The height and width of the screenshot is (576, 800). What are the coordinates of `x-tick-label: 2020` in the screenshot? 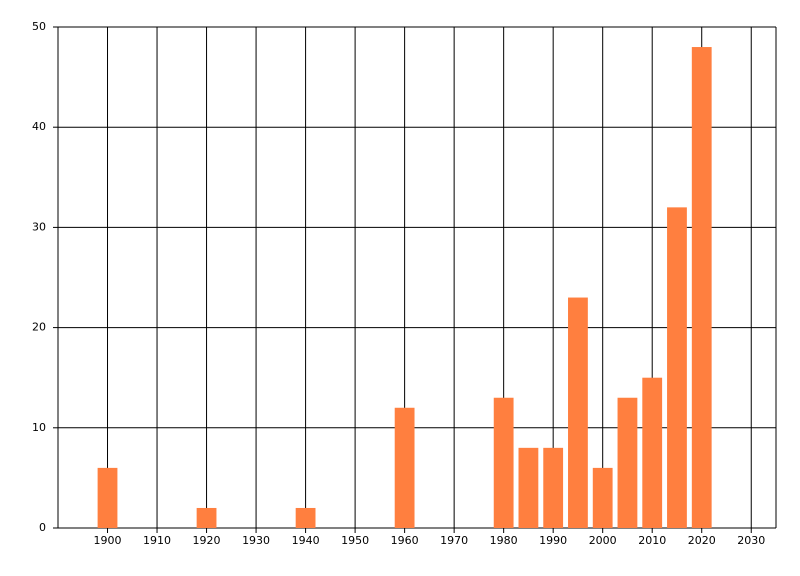 It's located at (702, 540).